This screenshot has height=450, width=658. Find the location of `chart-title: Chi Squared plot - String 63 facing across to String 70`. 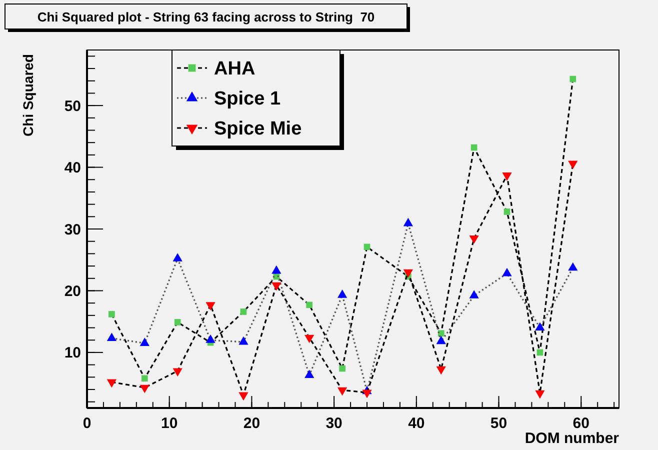

chart-title: Chi Squared plot - String 63 facing across to String 70 is located at coordinates (206, 17).